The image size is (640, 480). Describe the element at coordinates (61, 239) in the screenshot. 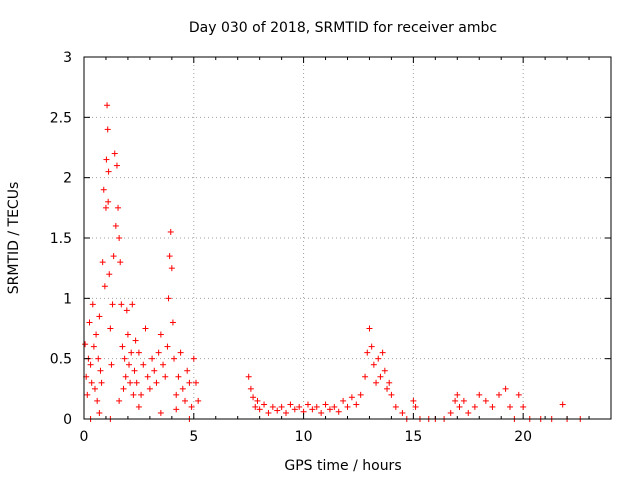

I see `y-tick-label: 1.5` at that location.